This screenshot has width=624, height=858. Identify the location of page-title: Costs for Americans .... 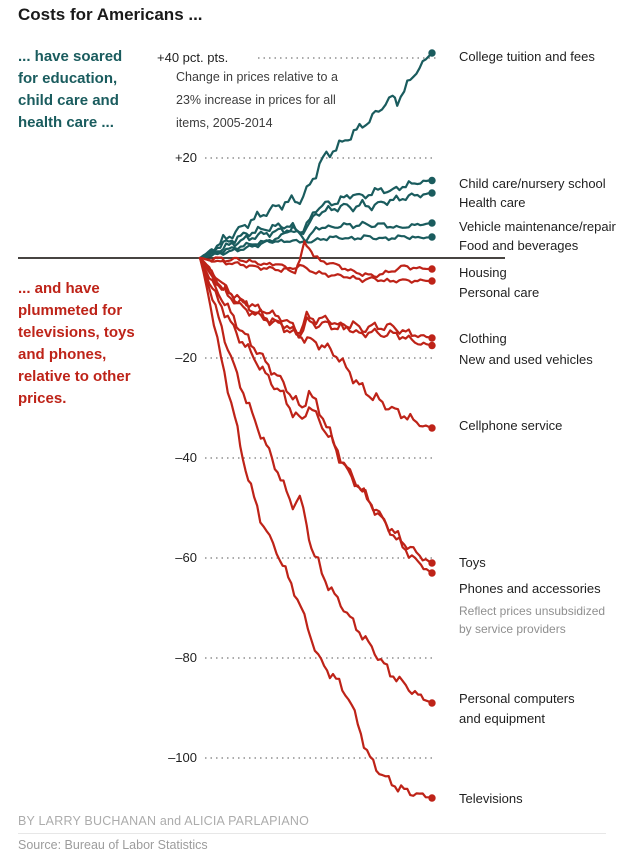
(110, 14).